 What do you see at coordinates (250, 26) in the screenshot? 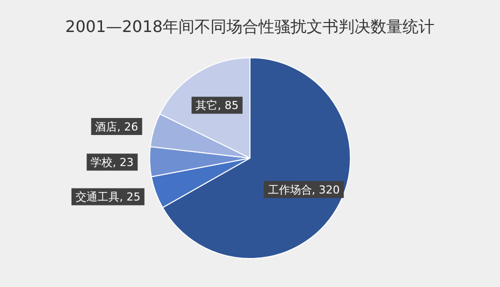
I see `chart-title: 2001—2018年间不同场合性骚扰文书判决数量统计` at bounding box center [250, 26].